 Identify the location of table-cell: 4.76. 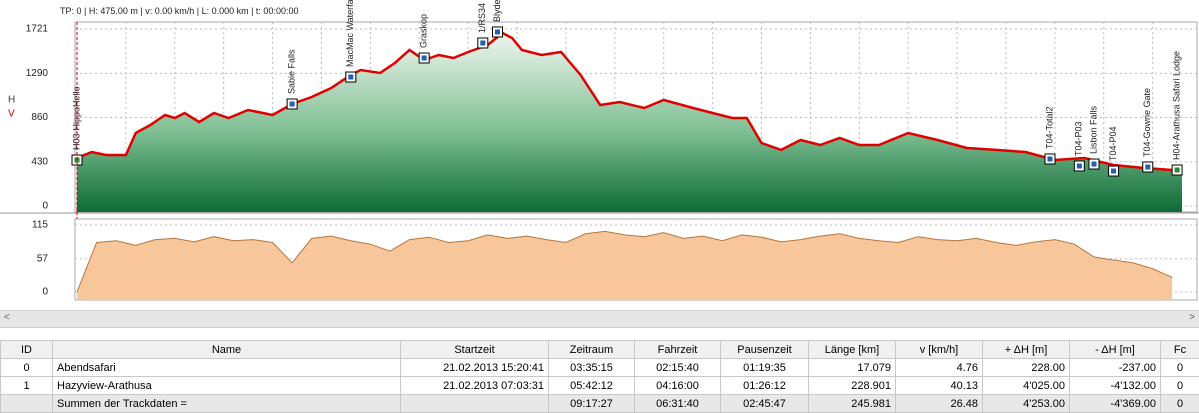
(939, 368).